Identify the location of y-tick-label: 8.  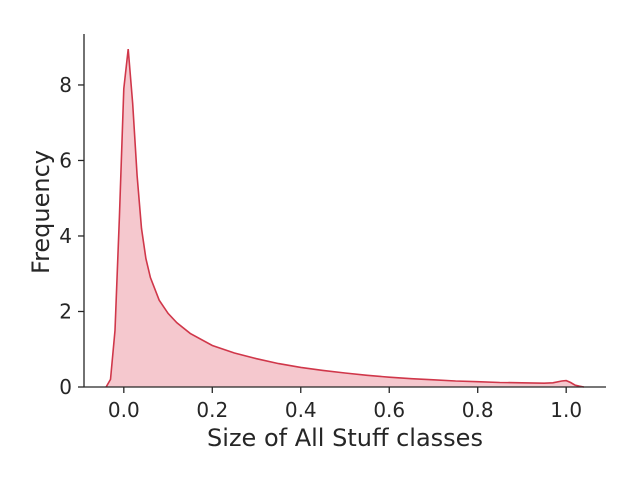
(65, 85).